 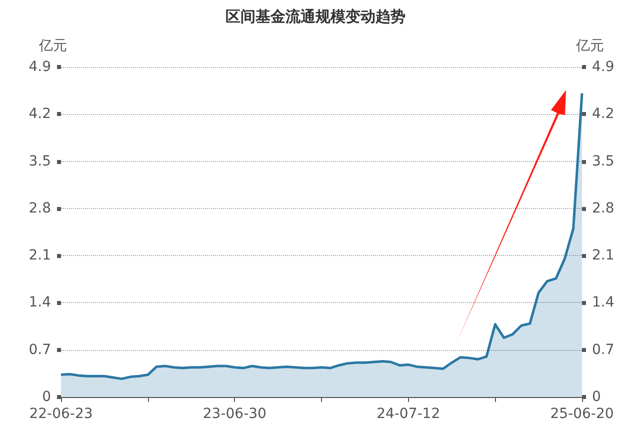 I want to click on y2-tick-label: 0, so click(x=596, y=397).